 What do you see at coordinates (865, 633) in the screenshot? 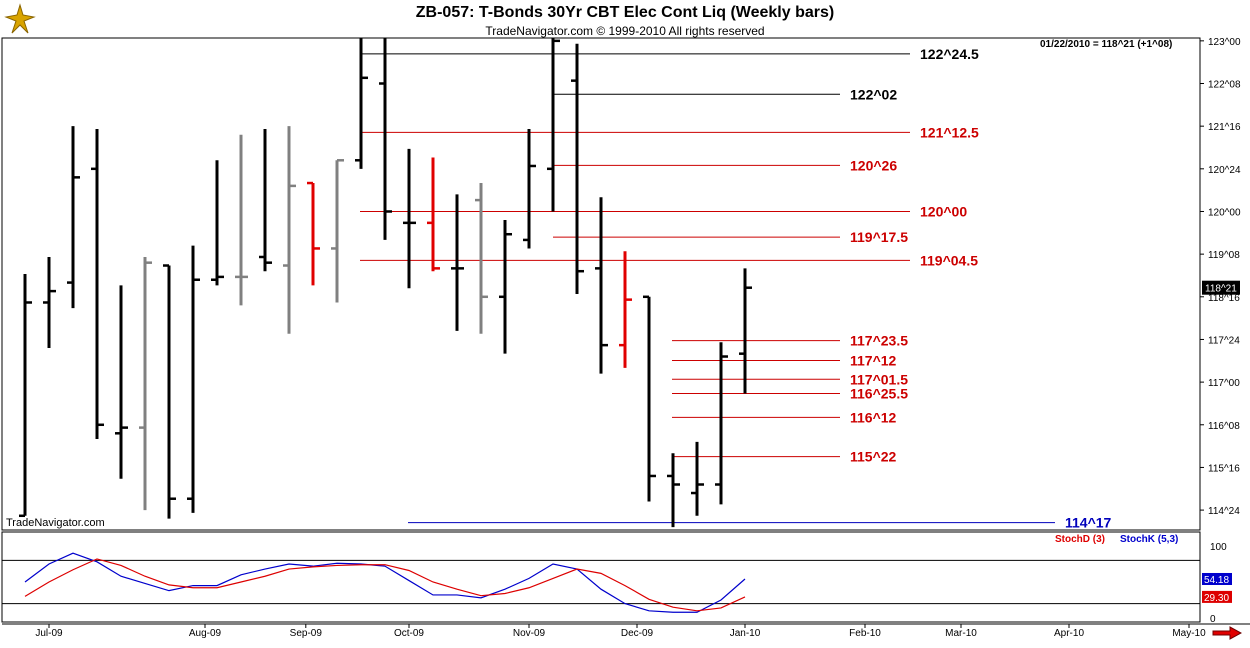
I see `x-tick-label: Feb-10` at bounding box center [865, 633].